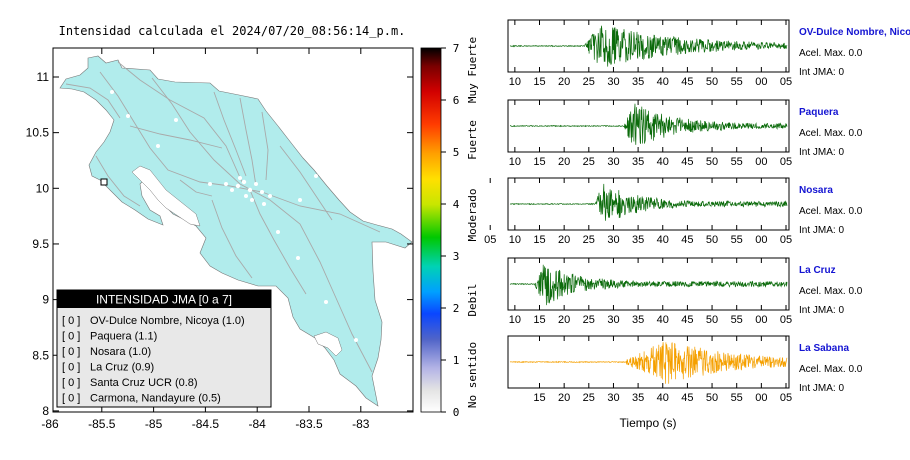  What do you see at coordinates (40, 355) in the screenshot?
I see `map-y-tick: 8.5` at bounding box center [40, 355].